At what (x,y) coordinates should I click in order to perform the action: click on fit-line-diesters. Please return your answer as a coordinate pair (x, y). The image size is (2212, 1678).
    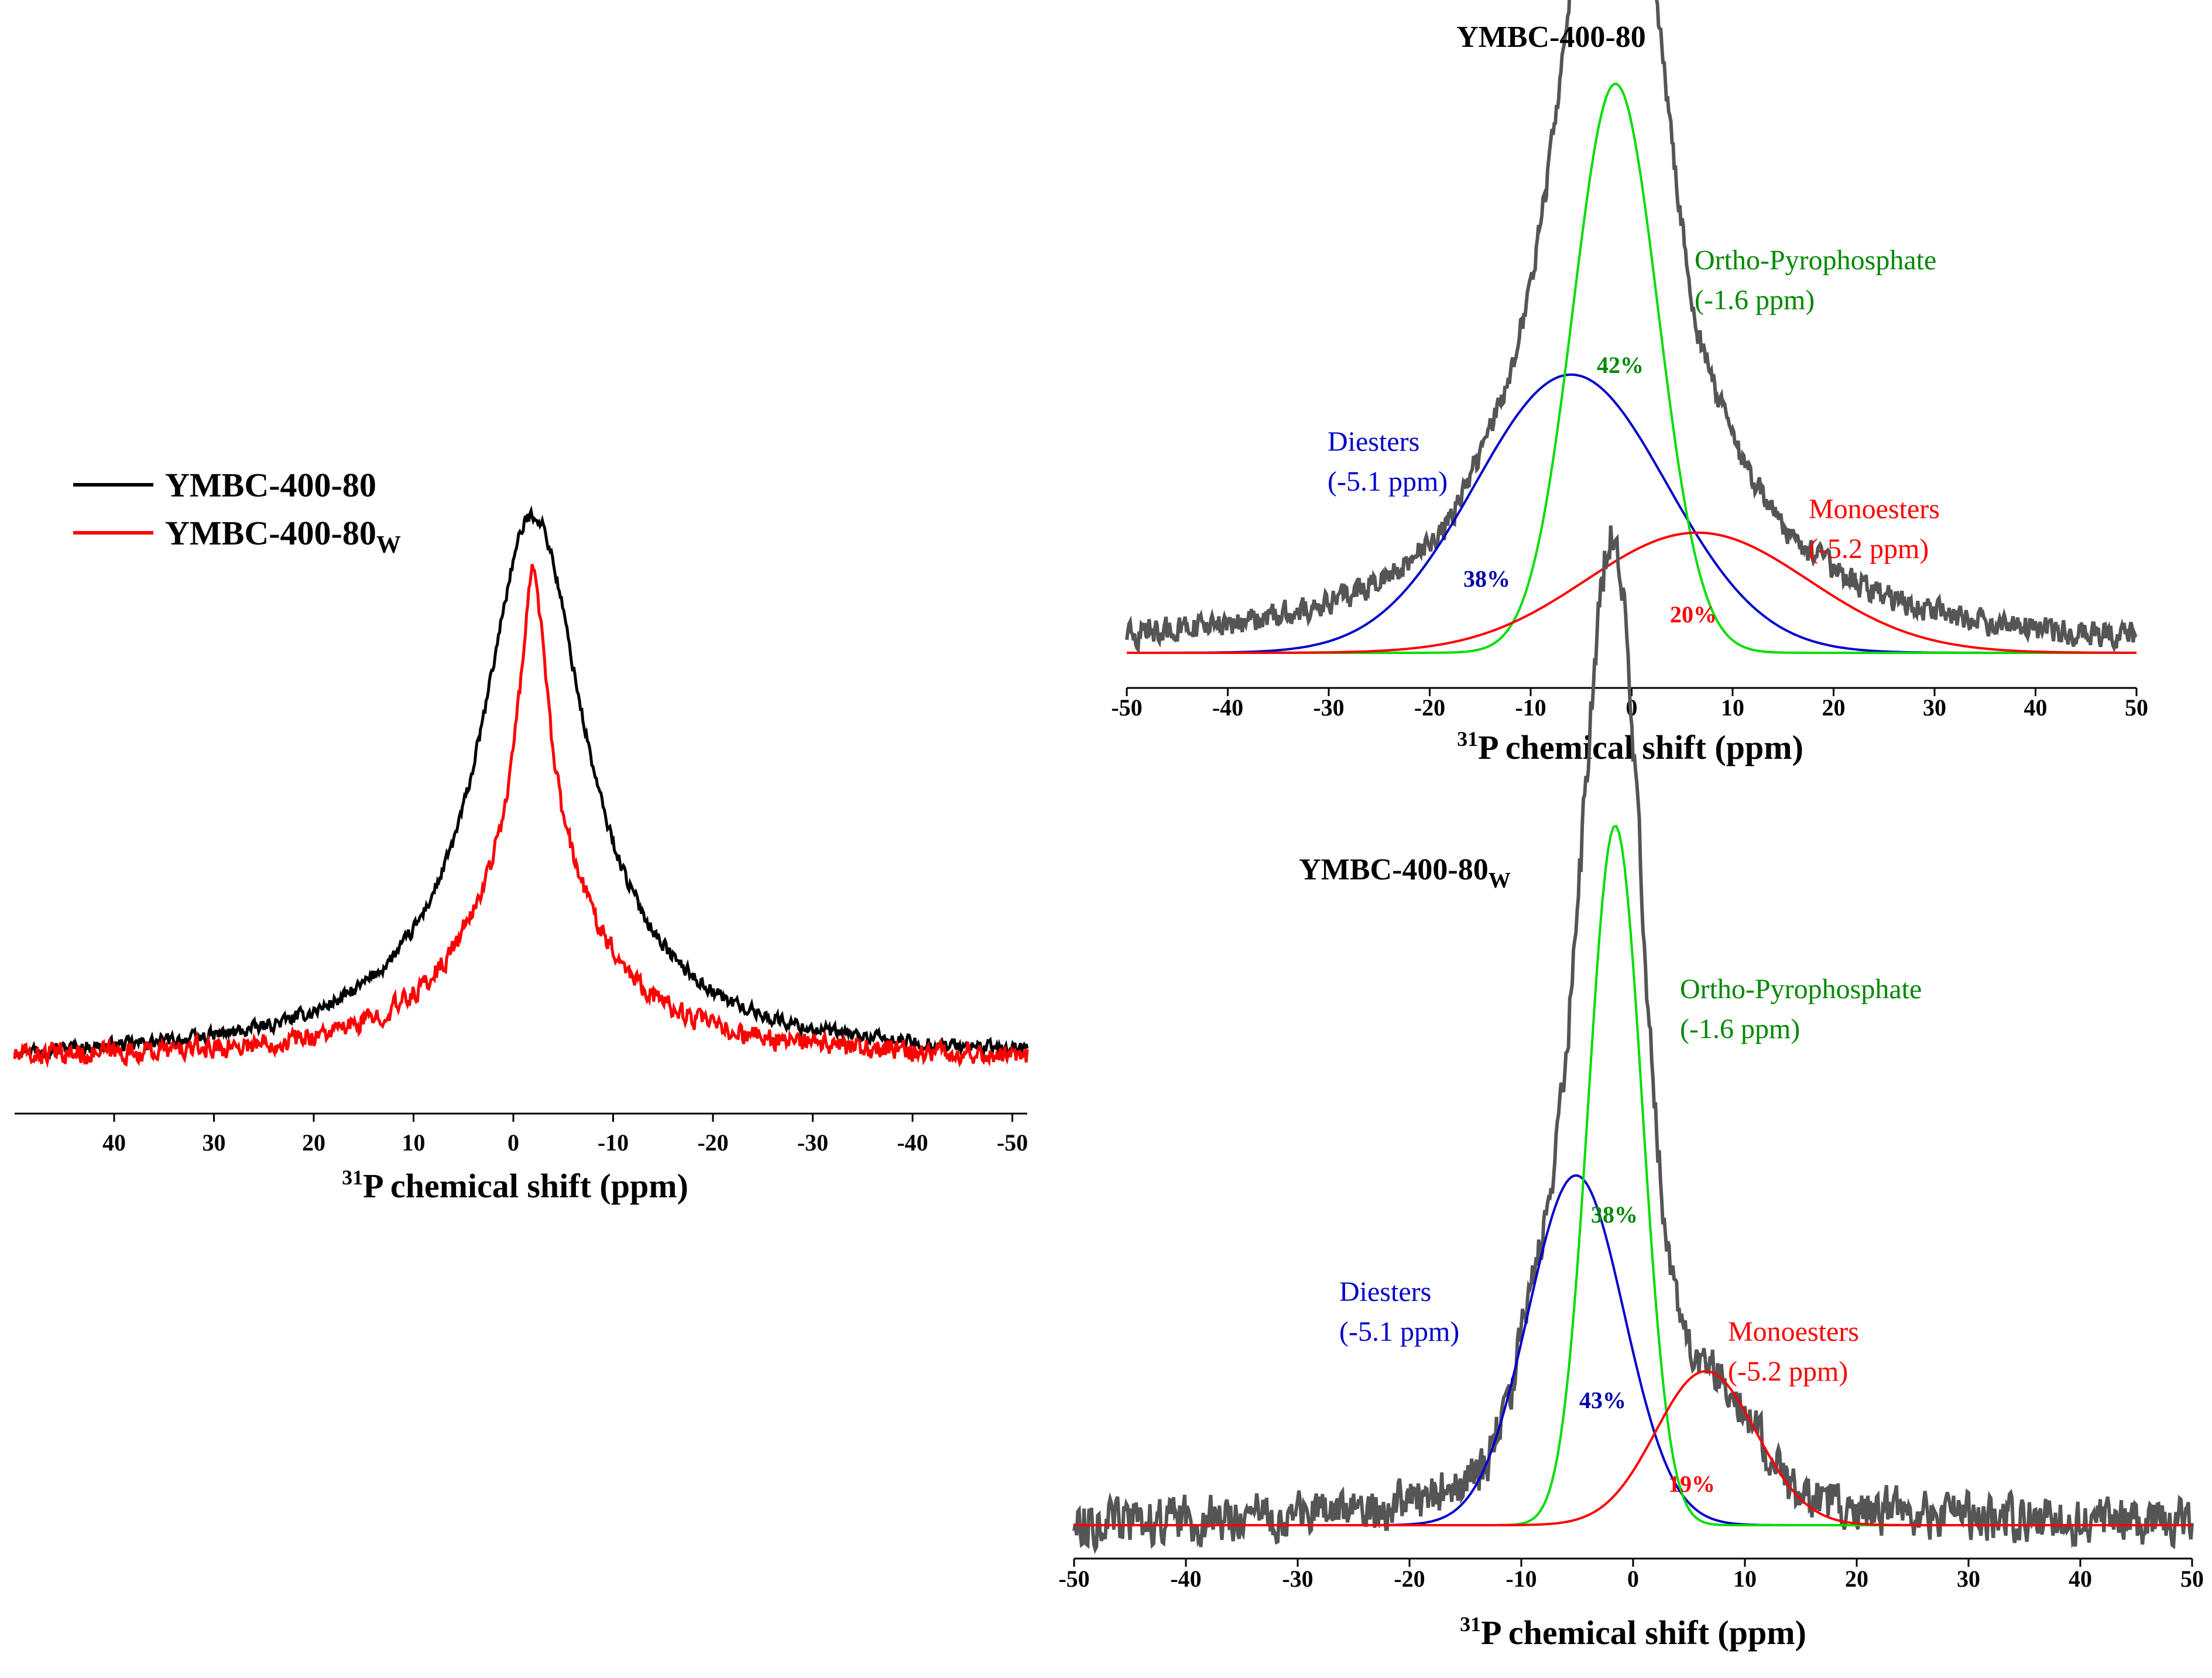
    Looking at the image, I should click on (1631, 513).